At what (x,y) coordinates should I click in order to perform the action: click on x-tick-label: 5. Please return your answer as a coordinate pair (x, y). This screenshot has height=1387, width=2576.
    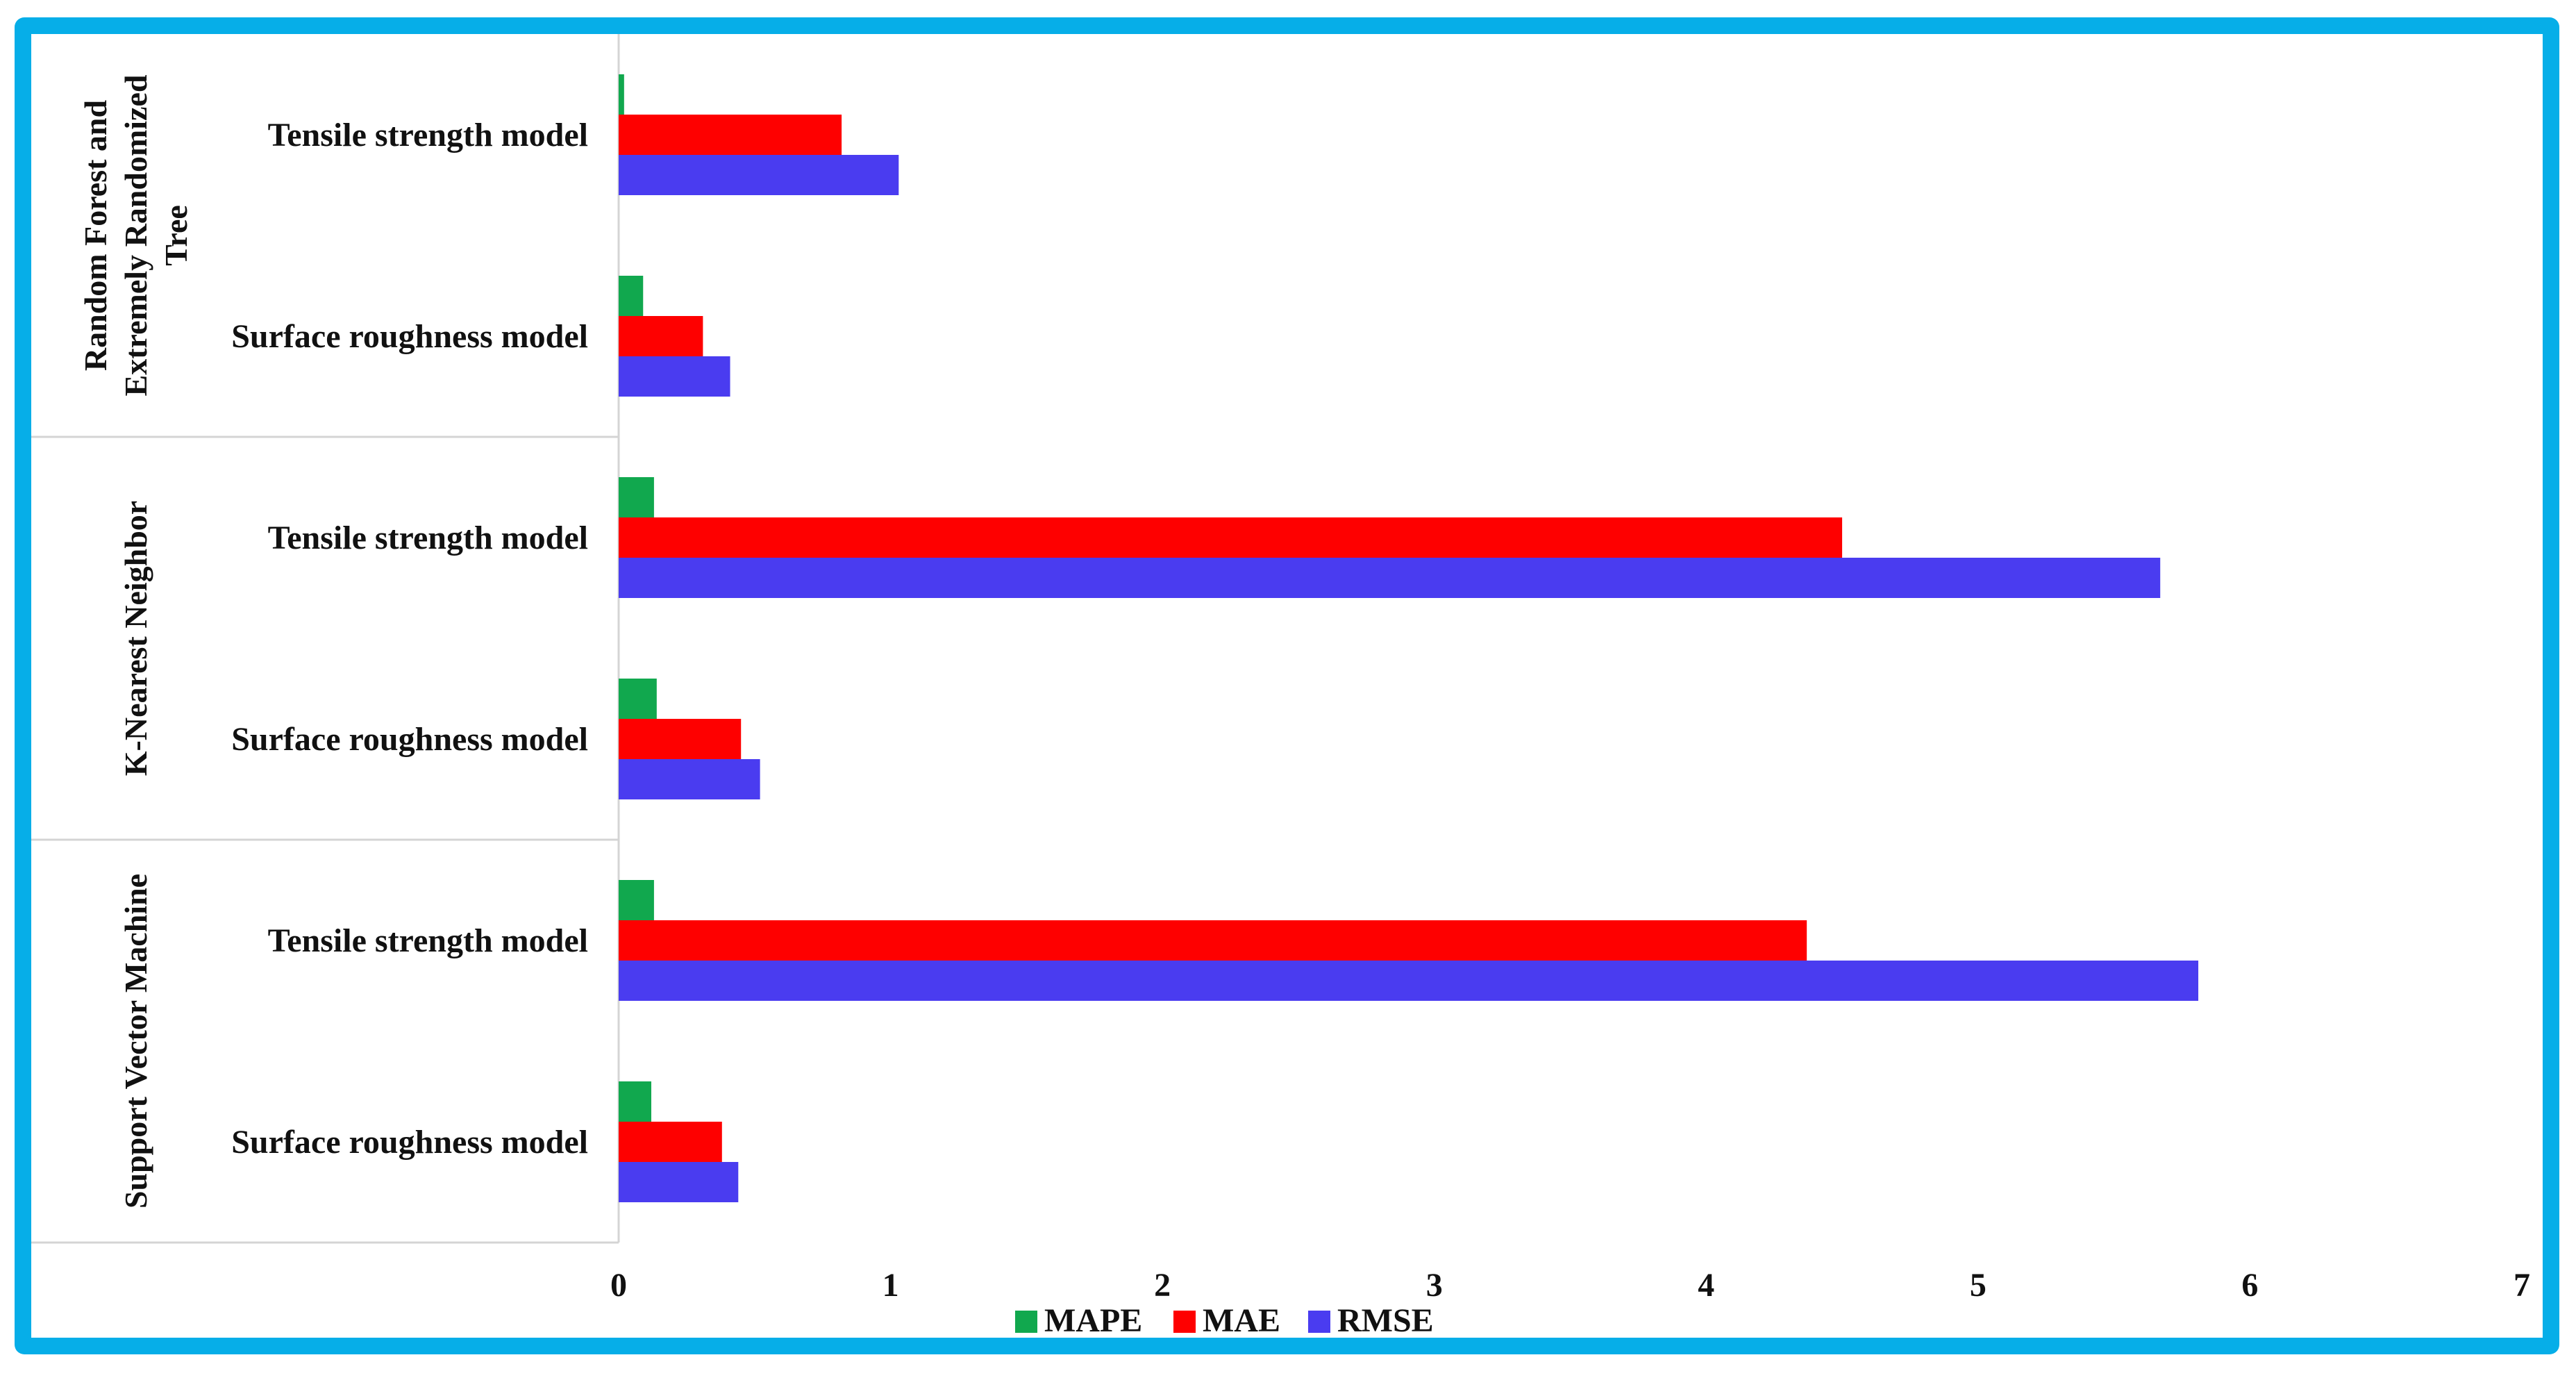
    Looking at the image, I should click on (1978, 1286).